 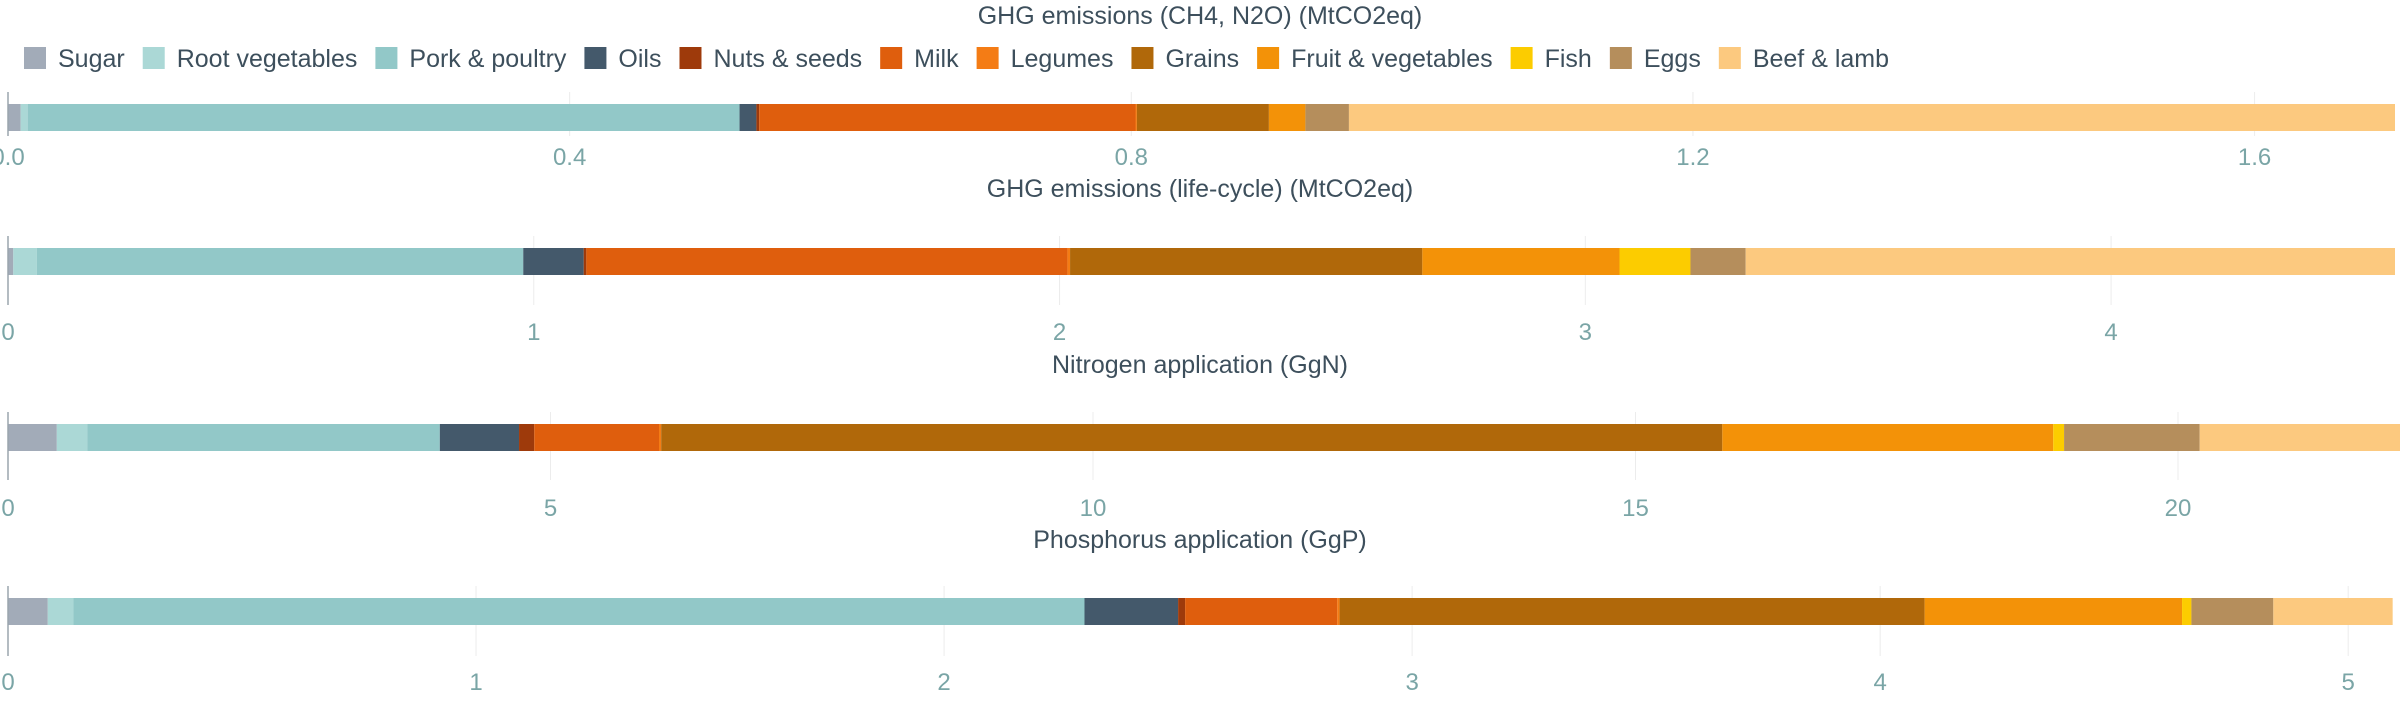 What do you see at coordinates (2254, 157) in the screenshot?
I see `x-tick-label: 1.6` at bounding box center [2254, 157].